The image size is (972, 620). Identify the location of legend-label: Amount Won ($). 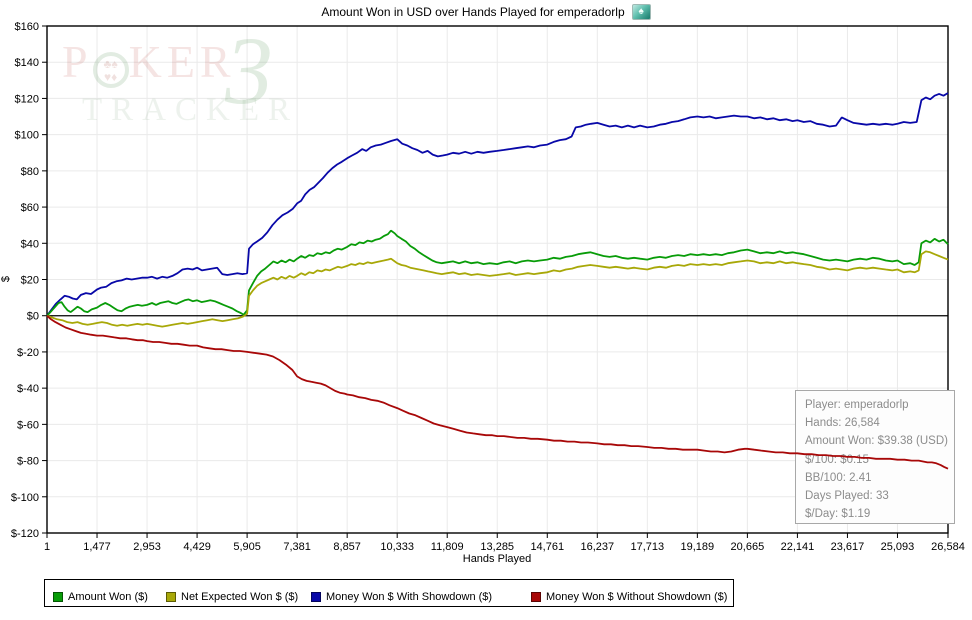
(108, 597).